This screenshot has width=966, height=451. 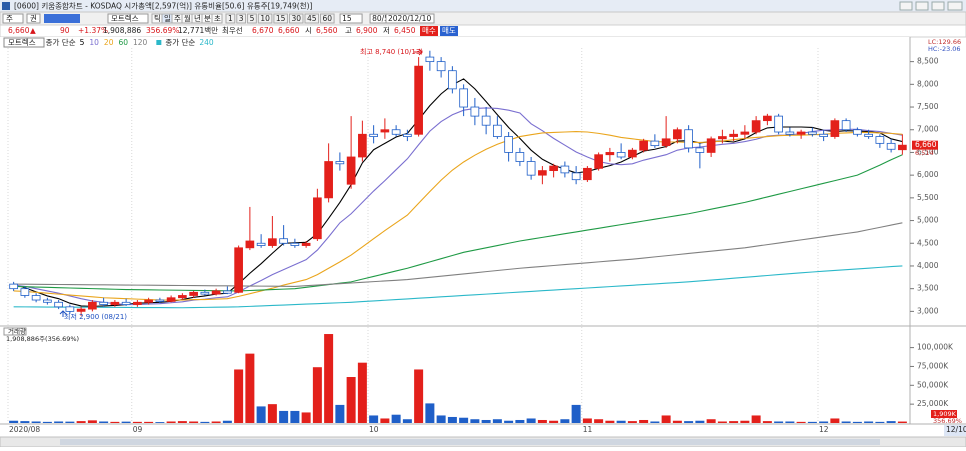 I want to click on high-arrow, so click(x=418, y=52).